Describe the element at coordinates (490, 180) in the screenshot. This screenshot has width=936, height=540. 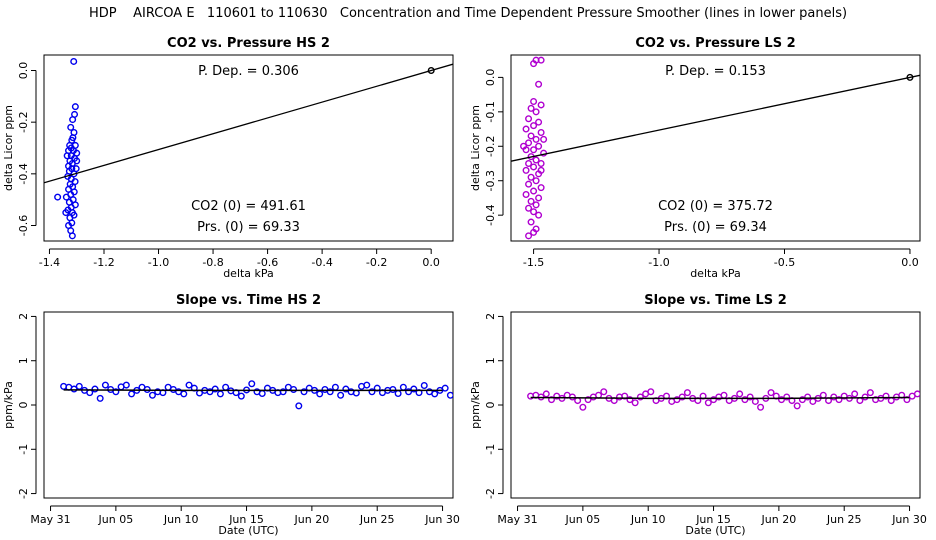
I see `y-tick-label: -0.3` at that location.